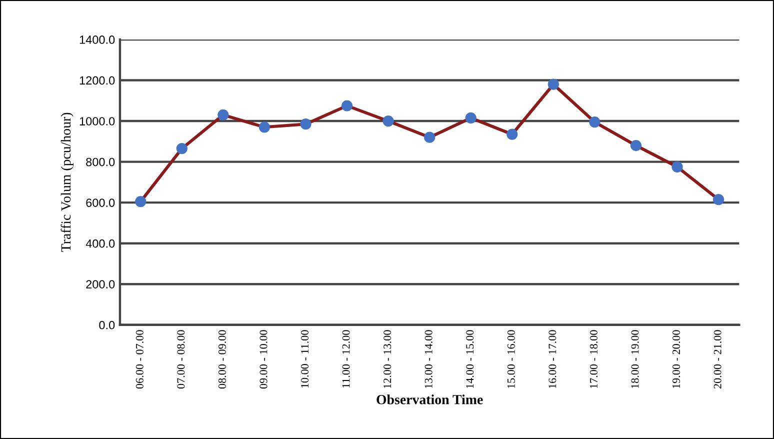 The height and width of the screenshot is (439, 774). I want to click on y-tick-label: 1400.0, so click(97, 40).